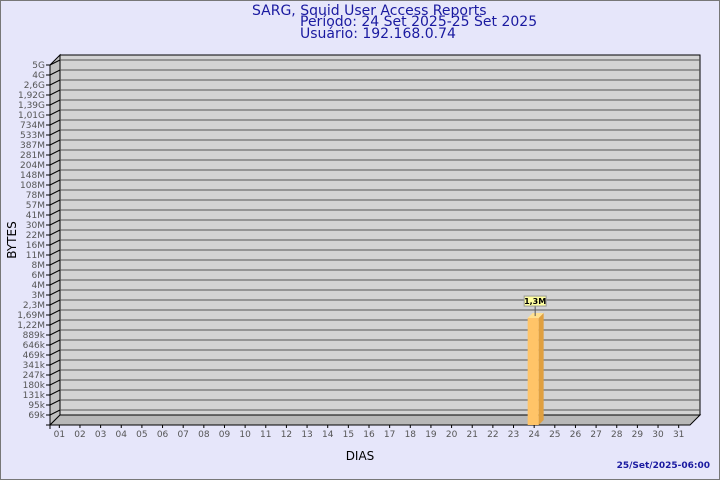 The height and width of the screenshot is (480, 720). Describe the element at coordinates (35, 206) in the screenshot. I see `y-tick-label: 57M` at that location.